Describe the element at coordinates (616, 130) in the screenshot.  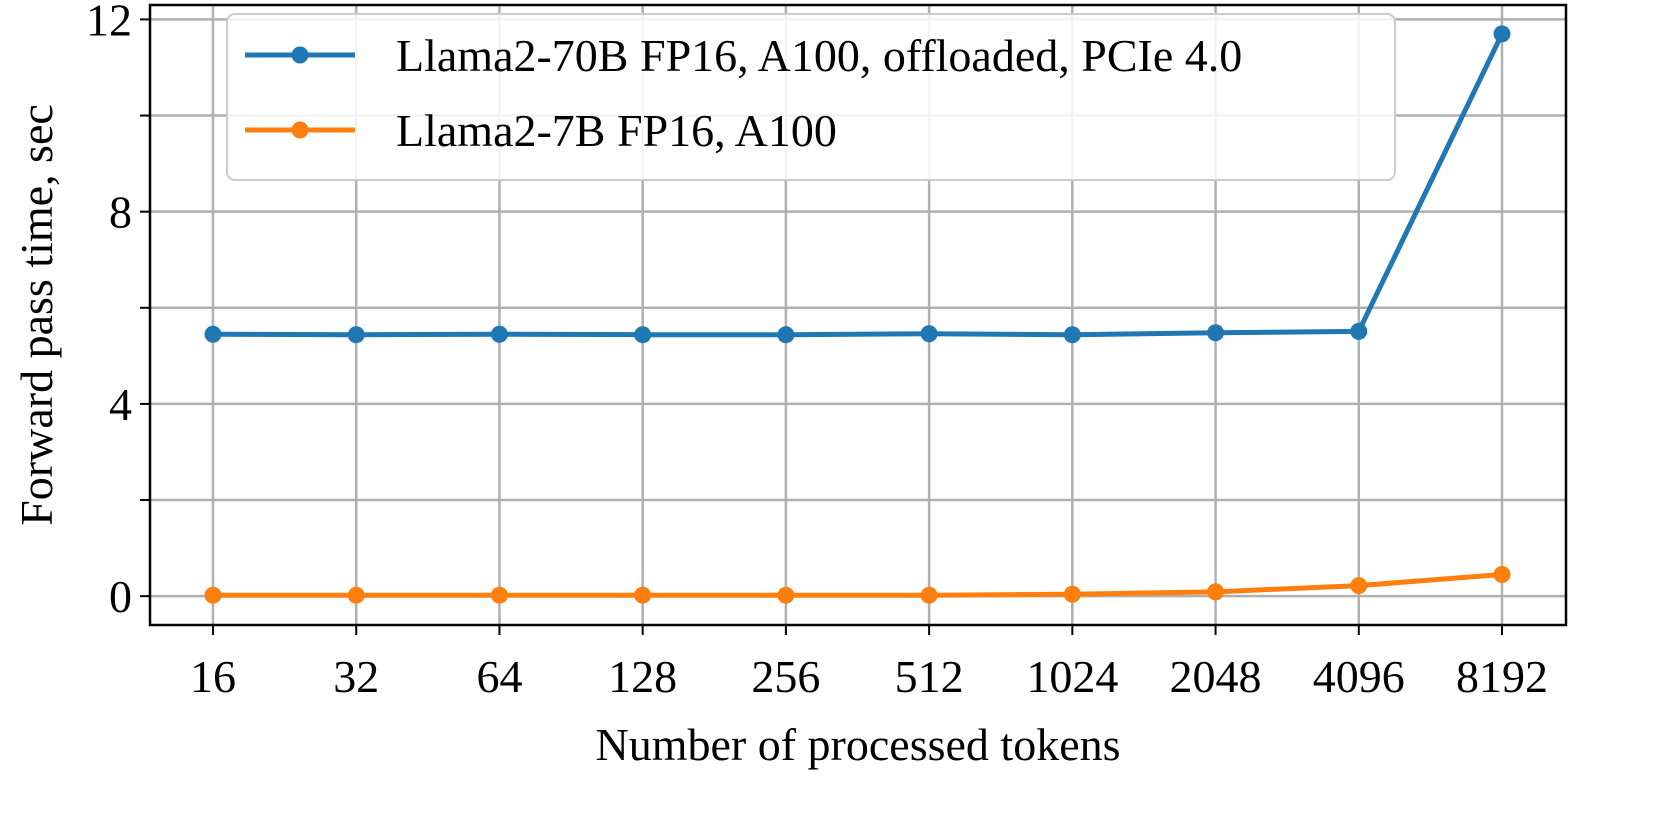
I see `legend-label: Llama2-7B FP16, A100` at that location.